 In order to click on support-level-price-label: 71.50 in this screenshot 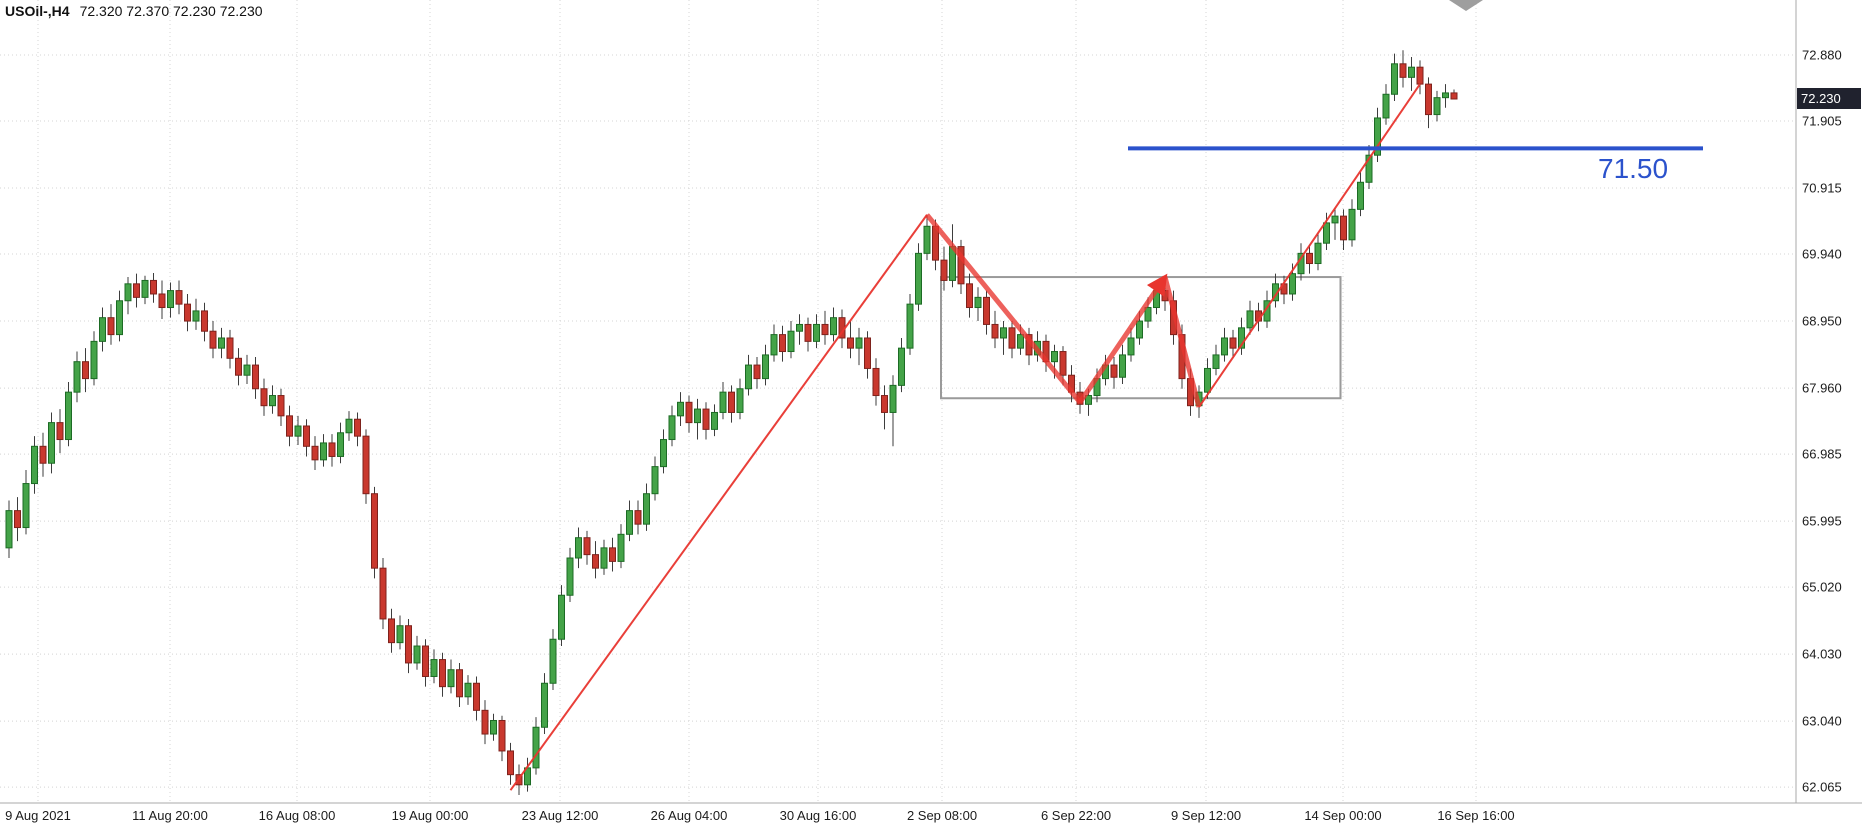, I will do `click(1633, 168)`.